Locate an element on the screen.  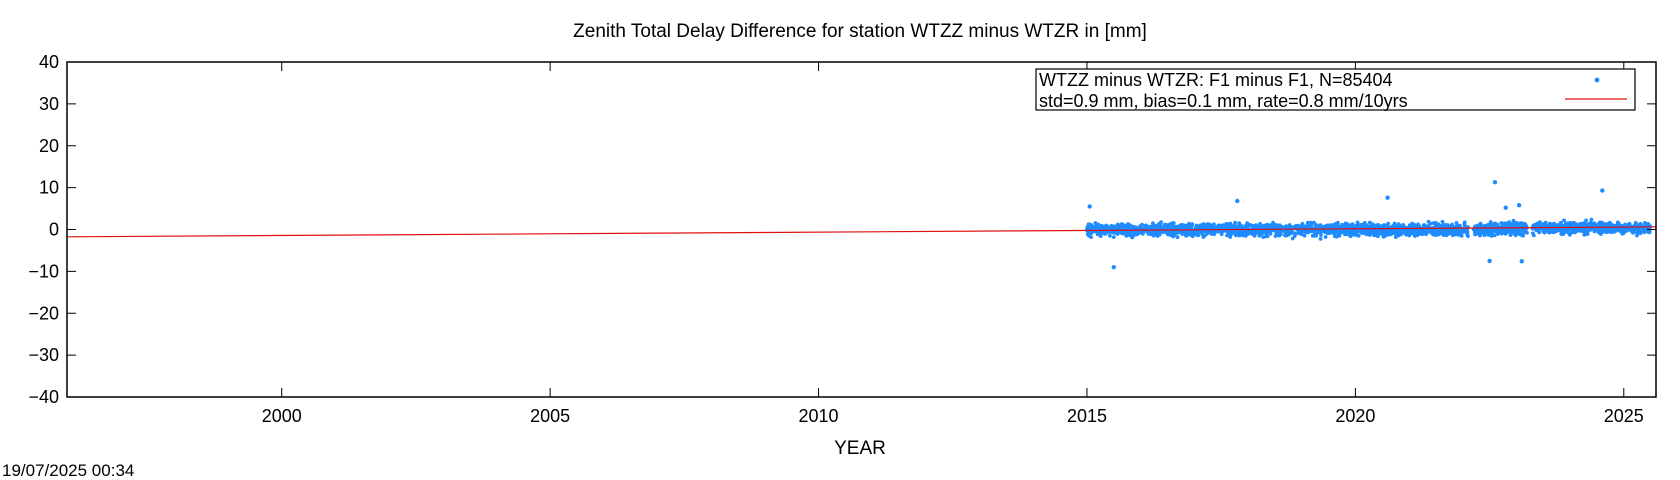
y-tick-label: 10 is located at coordinates (49, 188).